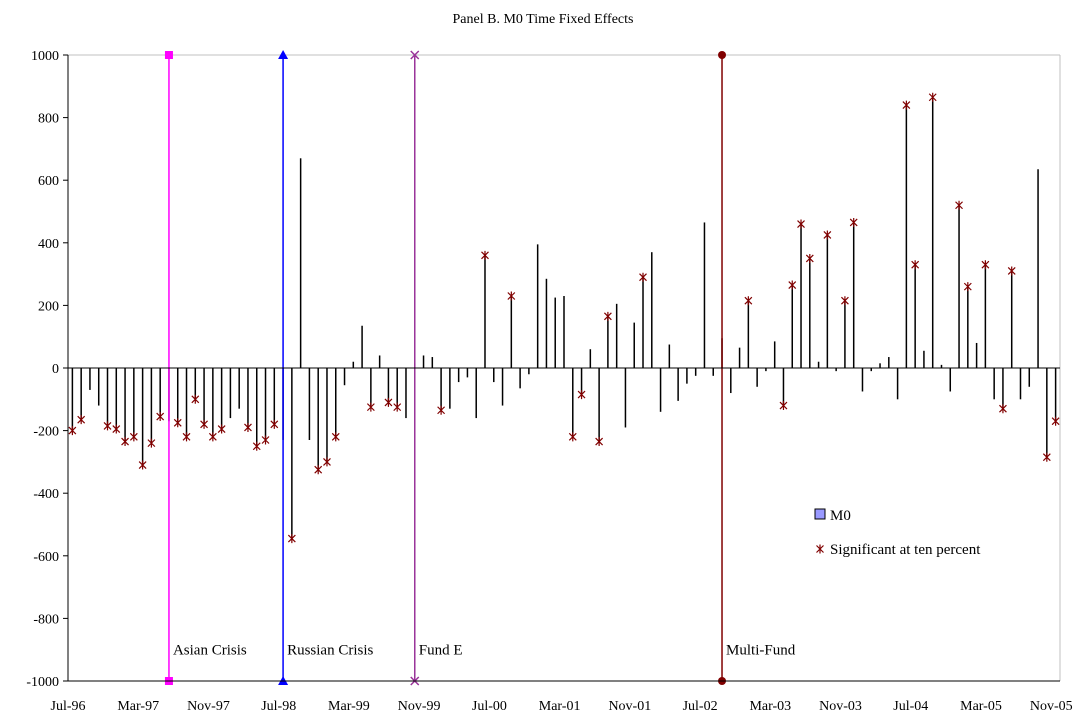  Describe the element at coordinates (700, 706) in the screenshot. I see `x-tick-label: Jul-02` at that location.